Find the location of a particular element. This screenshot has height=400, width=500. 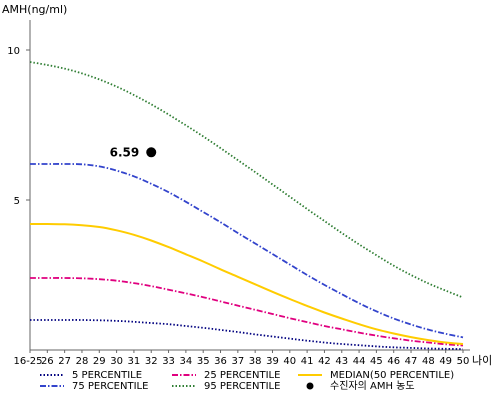

x-tick-label: 41 is located at coordinates (307, 361).